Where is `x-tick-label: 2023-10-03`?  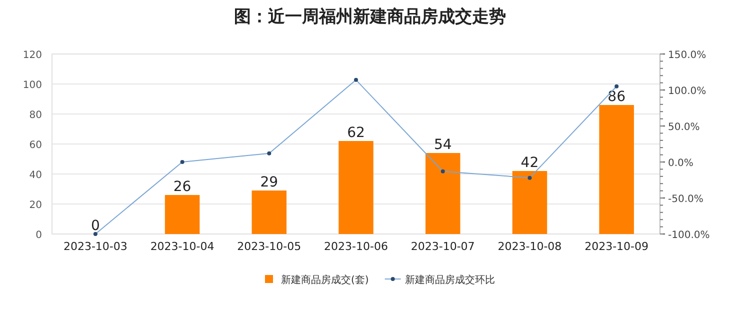 x-tick-label: 2023-10-03 is located at coordinates (95, 246).